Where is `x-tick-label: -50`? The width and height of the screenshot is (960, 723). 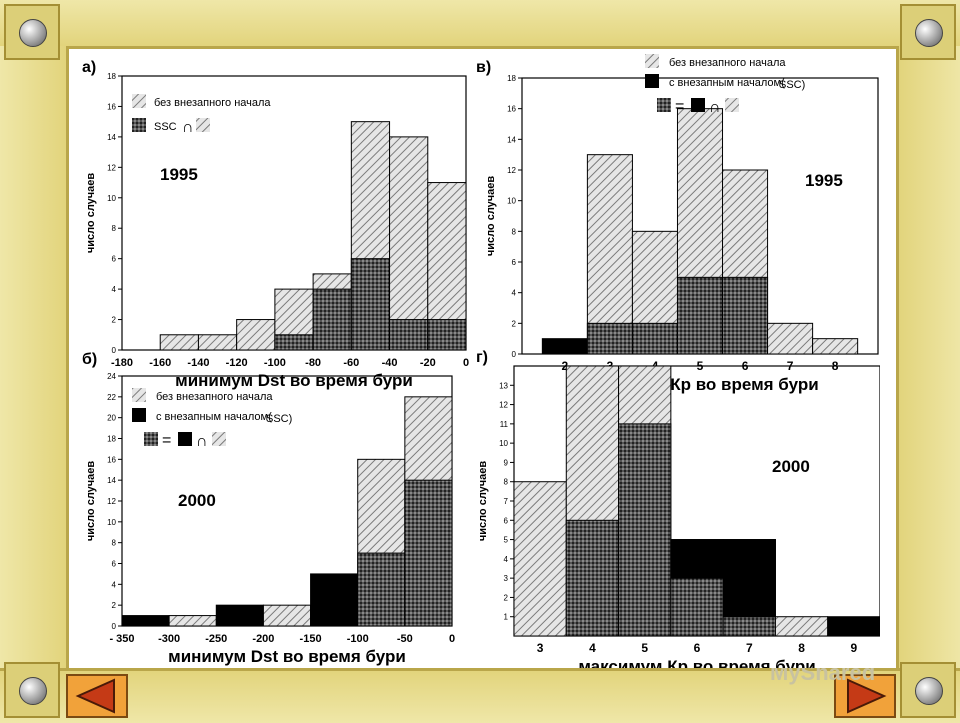 x-tick-label: -50 is located at coordinates (405, 639).